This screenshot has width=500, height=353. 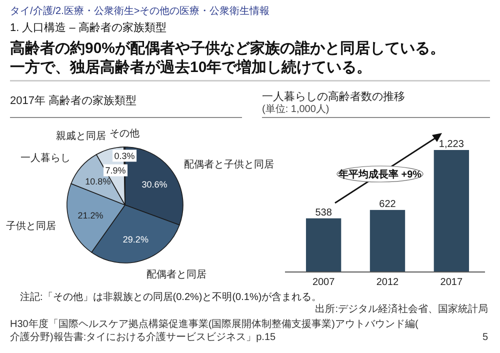 I want to click on text: 出所:デジタル経済社会省、国家統計局, so click(x=401, y=309).